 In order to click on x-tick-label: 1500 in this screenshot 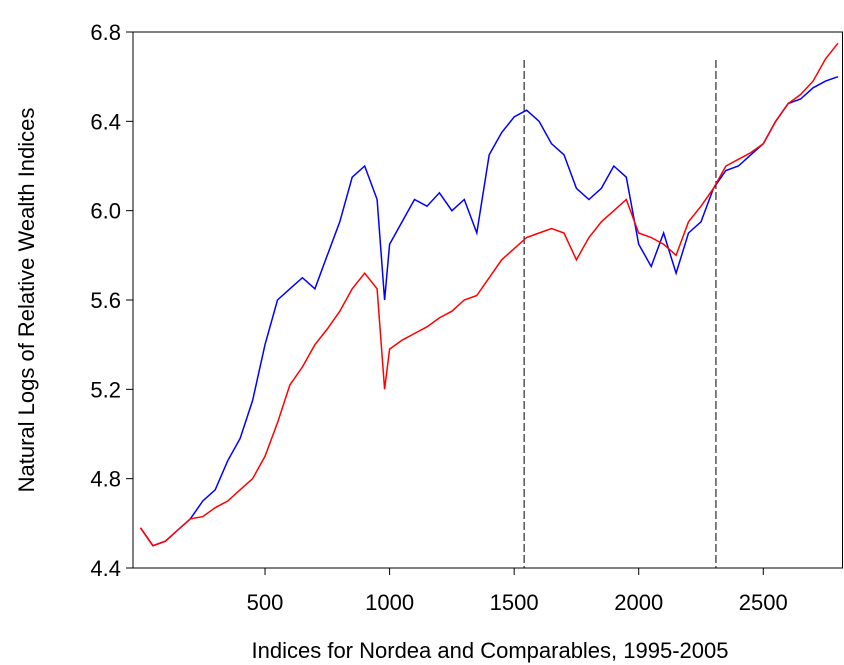, I will do `click(514, 602)`.